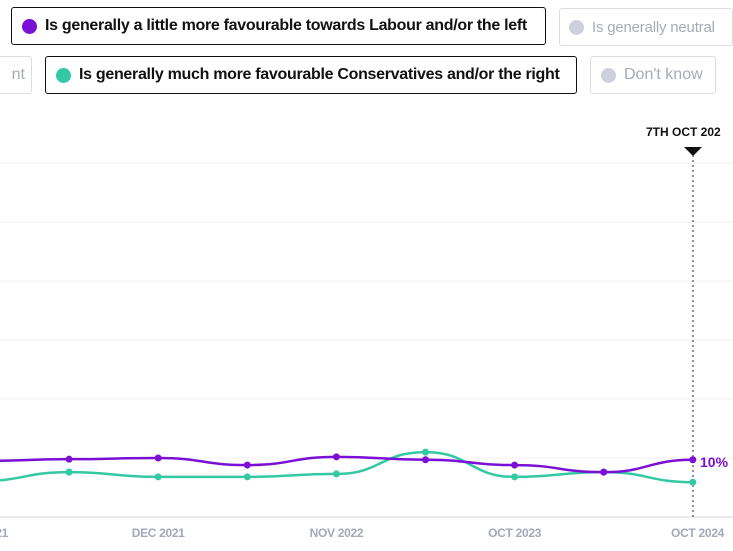 The height and width of the screenshot is (551, 733). Describe the element at coordinates (337, 533) in the screenshot. I see `x-tick-label: NOV 2022` at that location.